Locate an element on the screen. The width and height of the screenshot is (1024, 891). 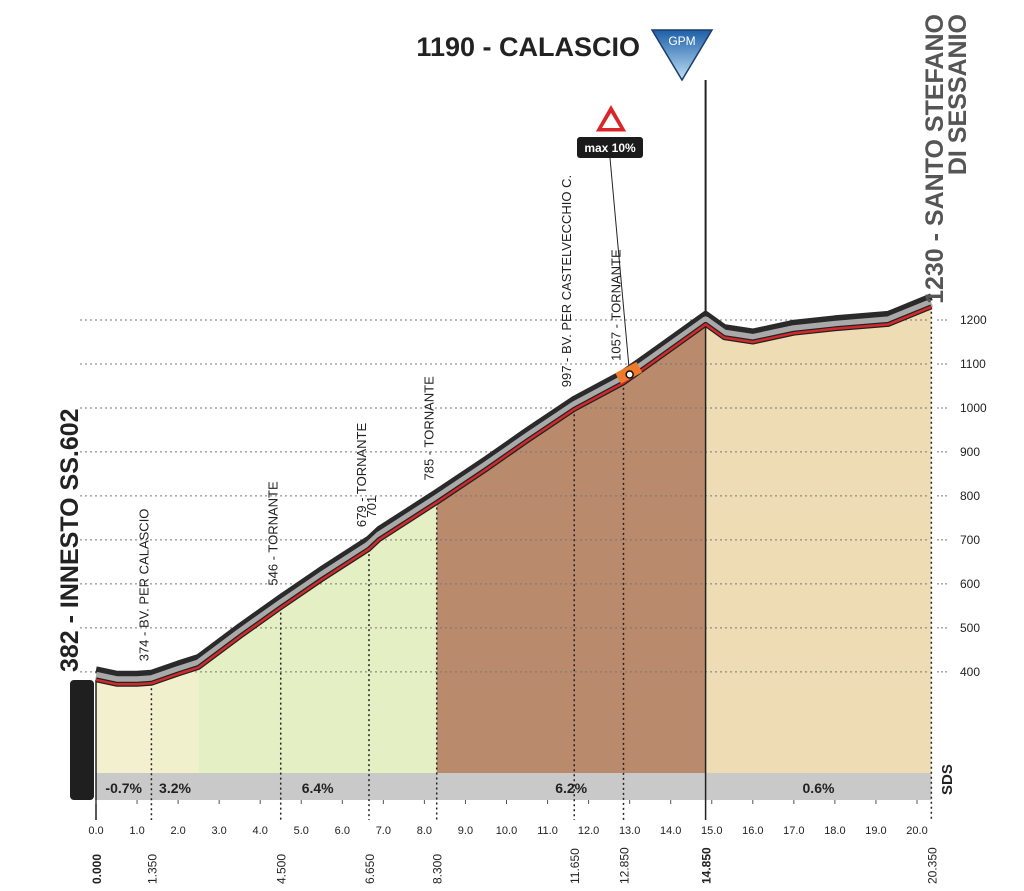
waypoint-label: 997 - BV. PER CASTELVECCHIO C. is located at coordinates (566, 281).